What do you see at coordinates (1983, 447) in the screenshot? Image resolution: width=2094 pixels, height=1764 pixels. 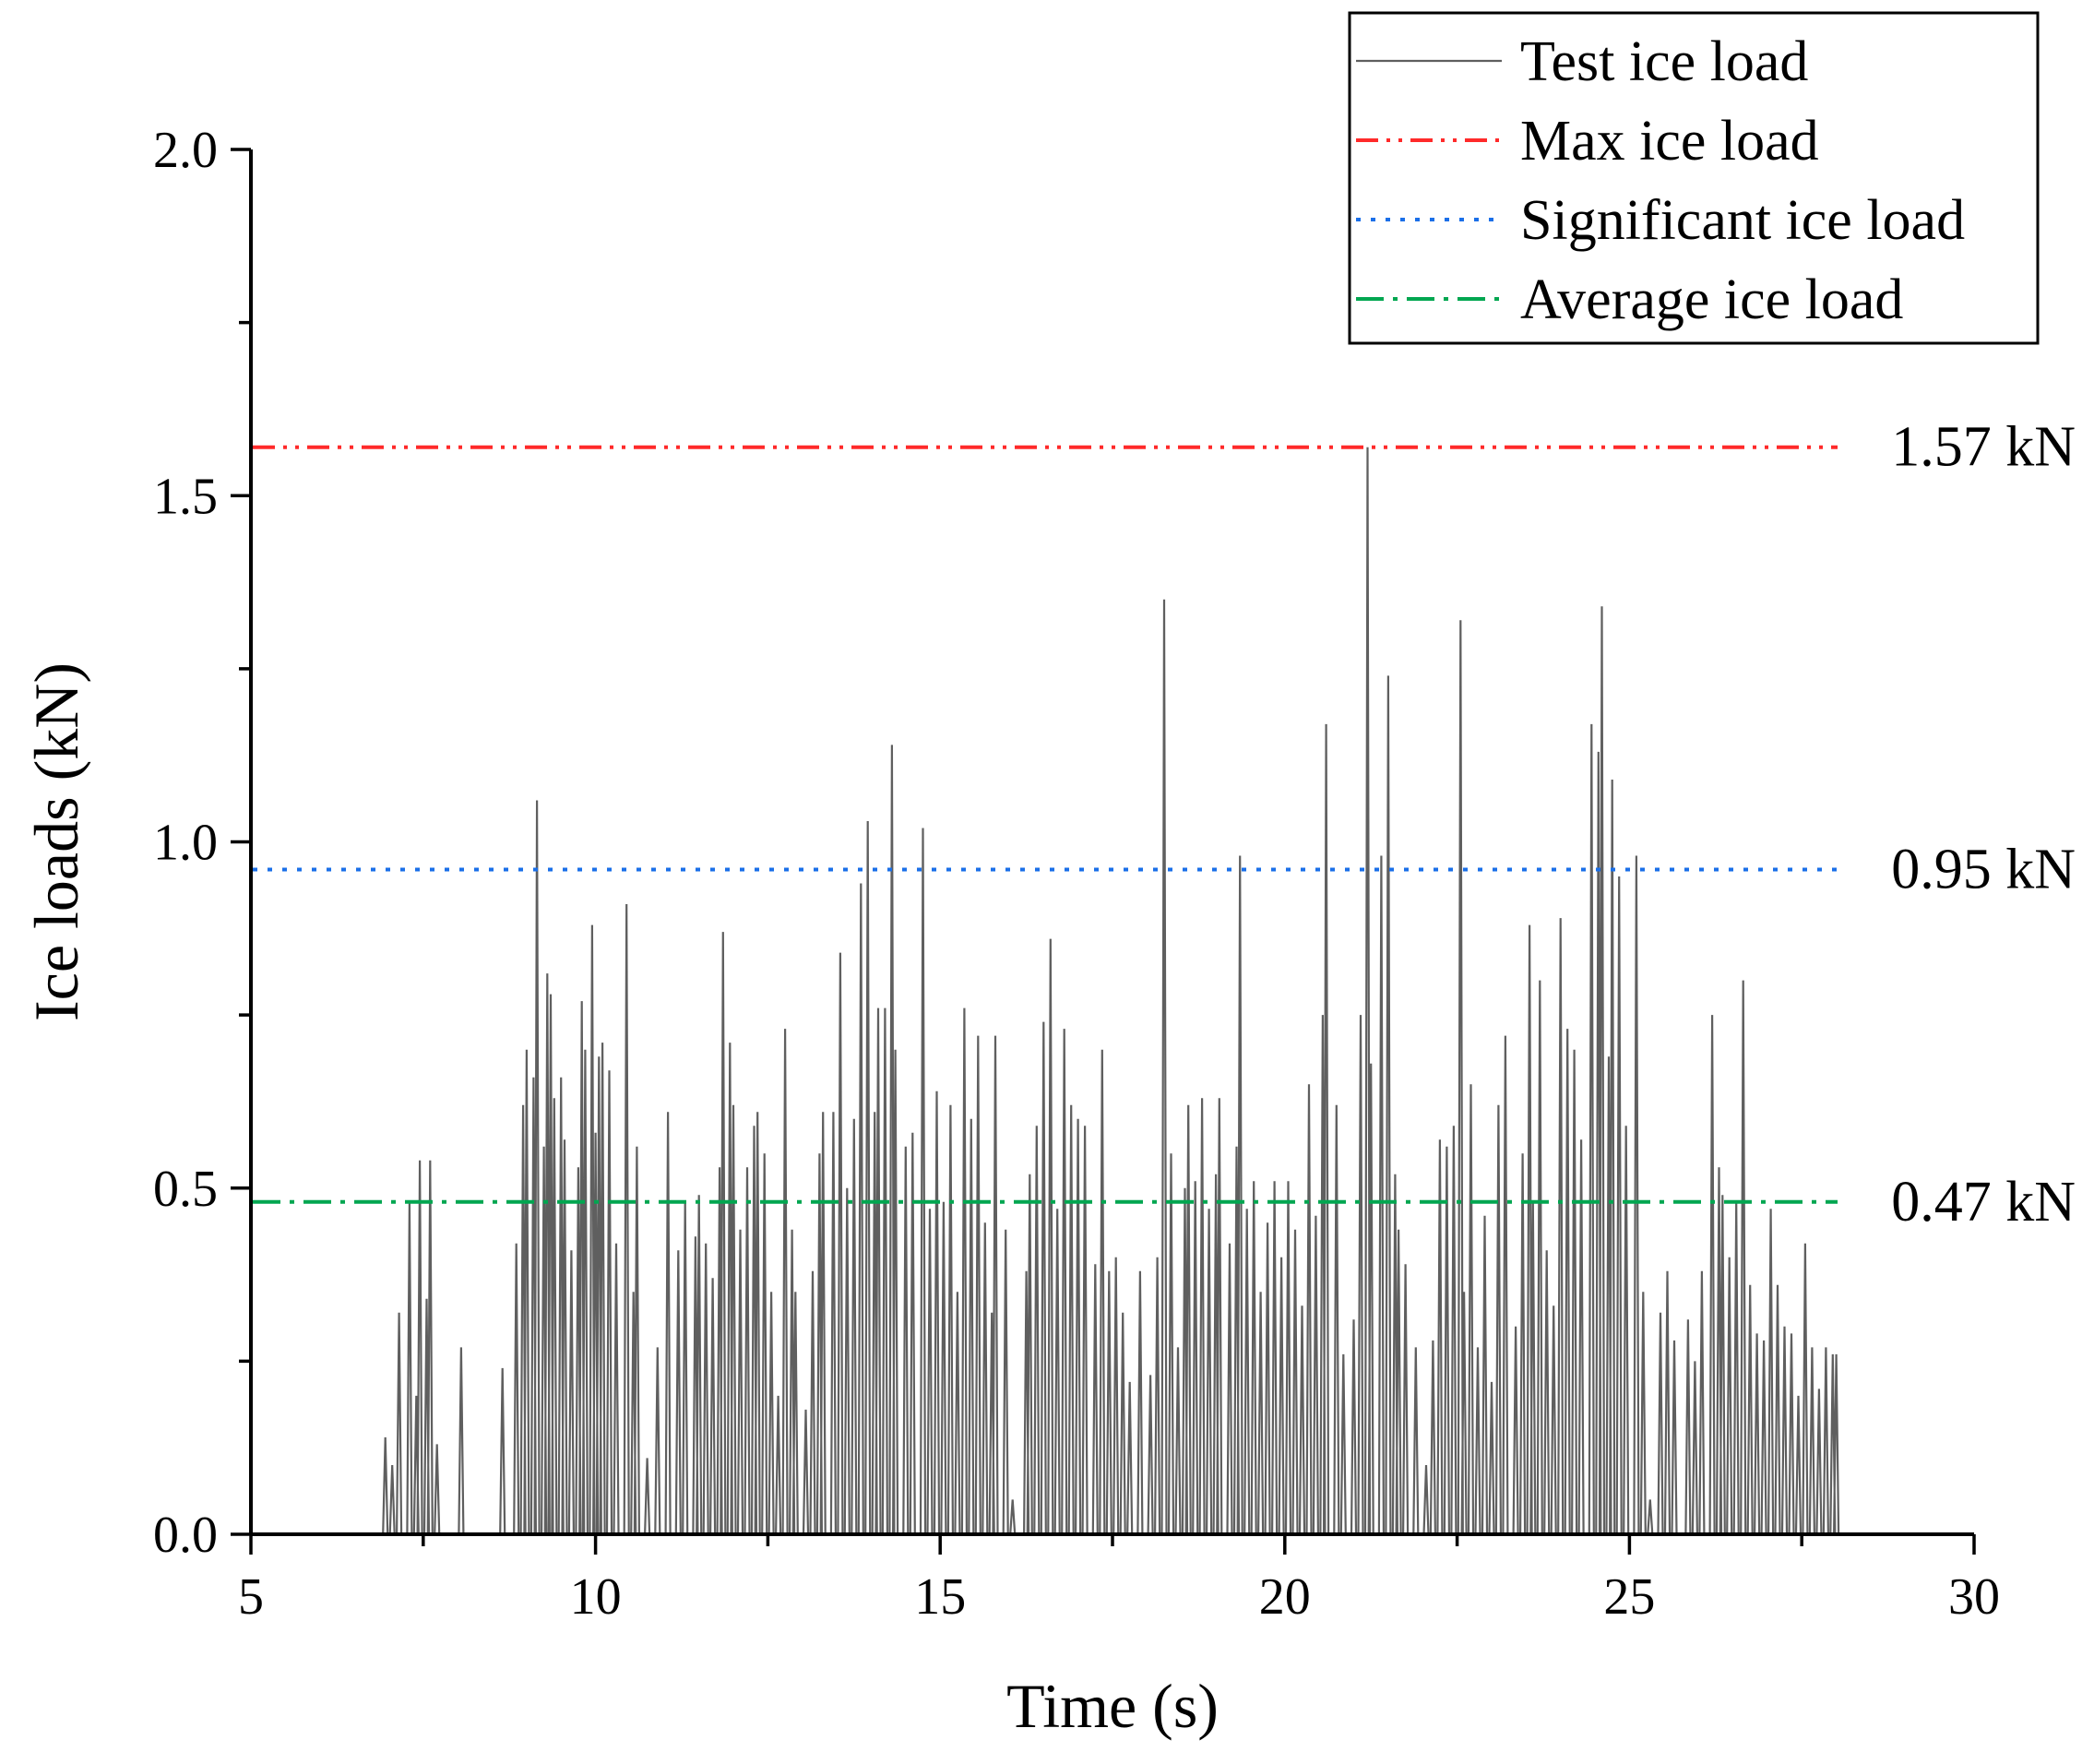 I see `max-ice-load-value-label: 1.57 kN` at bounding box center [1983, 447].